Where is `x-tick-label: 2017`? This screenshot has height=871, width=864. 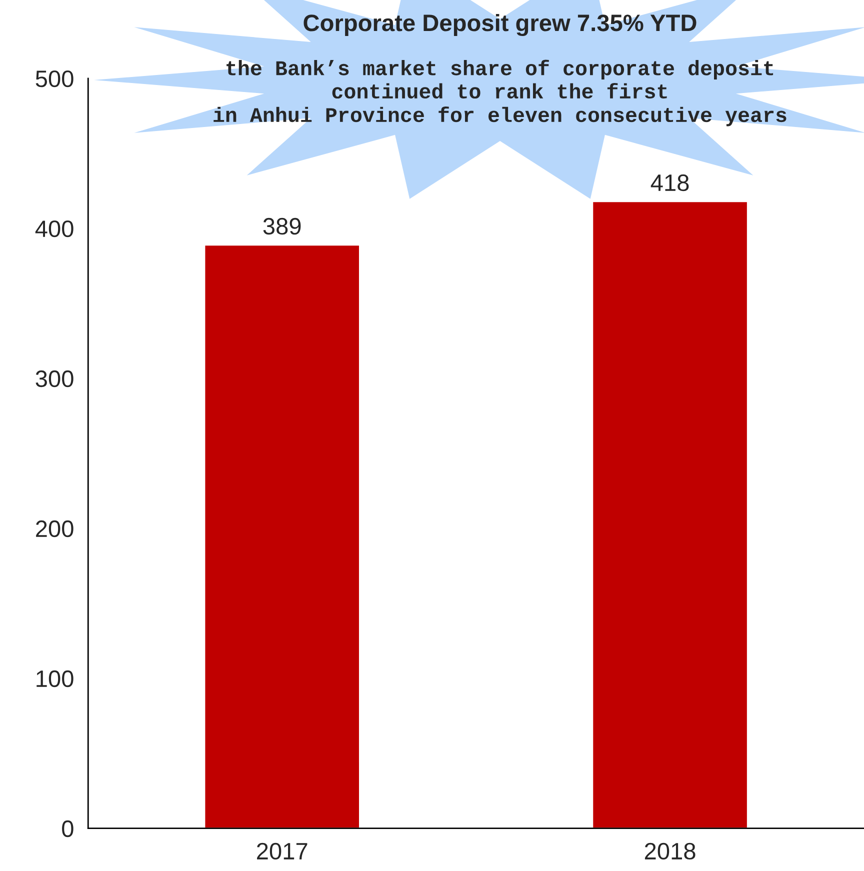
x-tick-label: 2017 is located at coordinates (282, 851).